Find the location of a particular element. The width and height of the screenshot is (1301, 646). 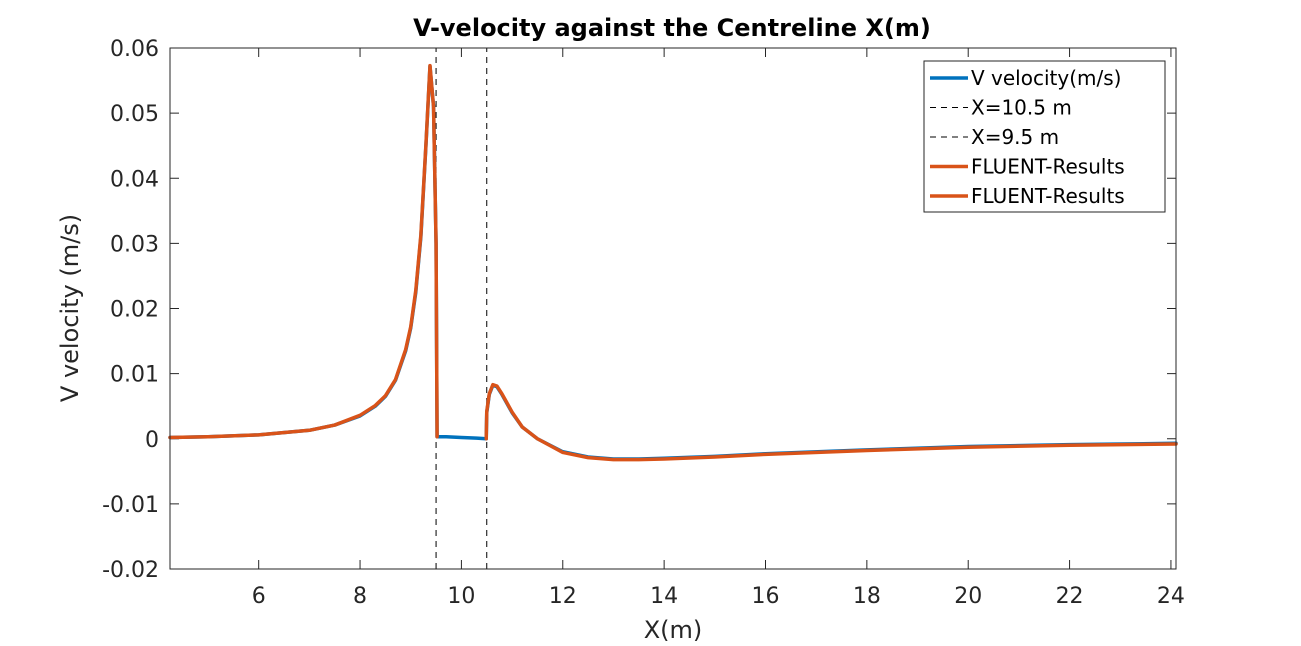

x-tick-label: 20 is located at coordinates (968, 596).